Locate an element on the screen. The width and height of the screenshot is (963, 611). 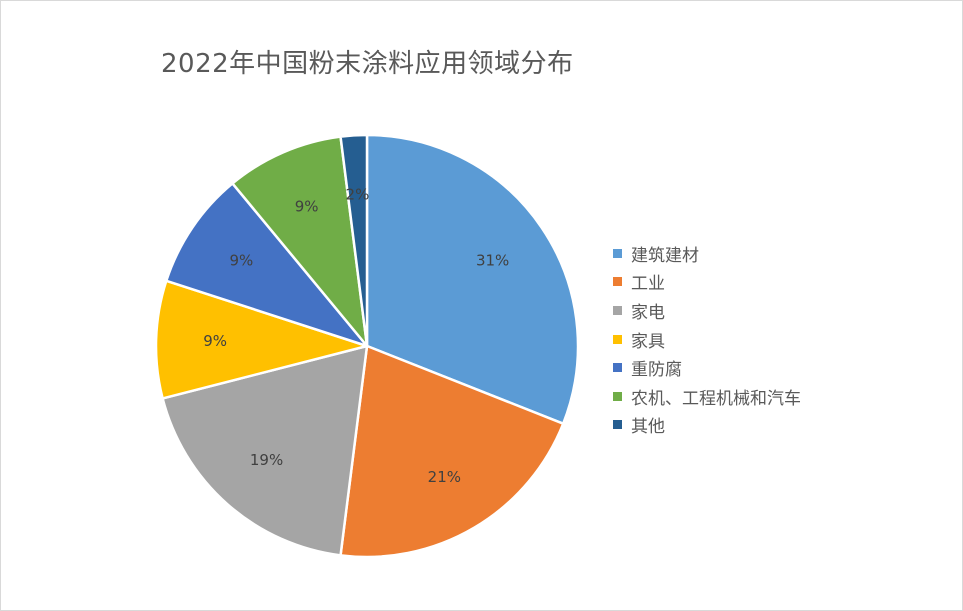
pie-data-label-3: 19% is located at coordinates (266, 460).